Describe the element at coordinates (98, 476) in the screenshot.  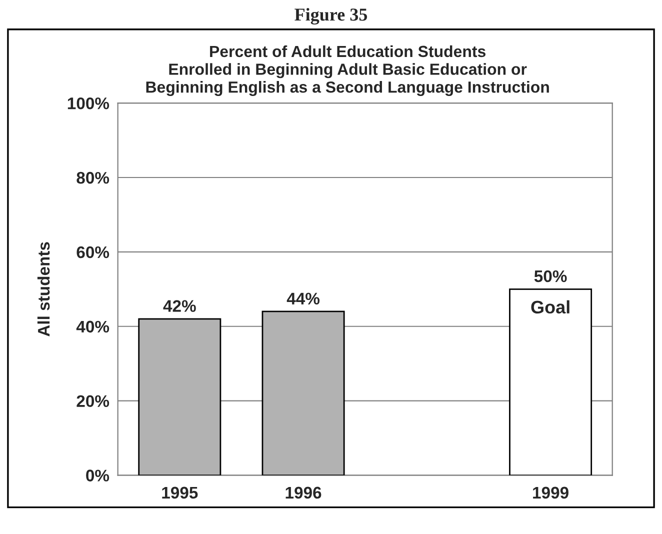
I see `y-tick-label: 0%` at that location.